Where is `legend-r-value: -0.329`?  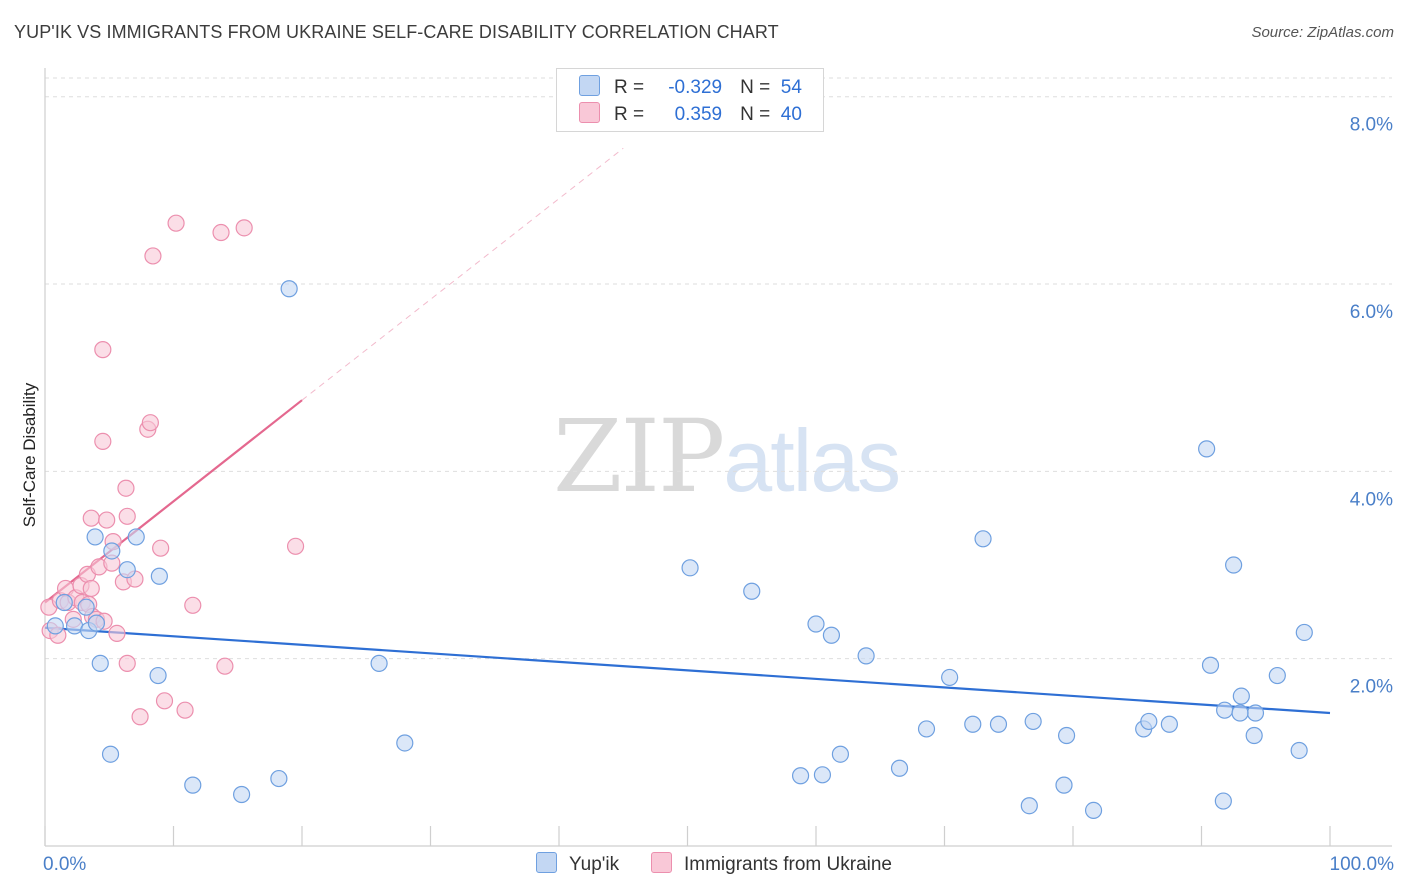
legend-r-value: -0.329 is located at coordinates (695, 87).